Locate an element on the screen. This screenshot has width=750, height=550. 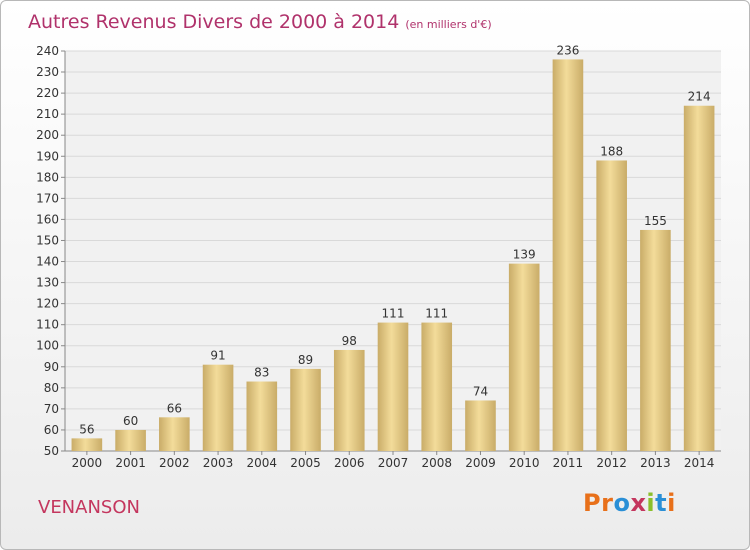
bar-value-label: 56 is located at coordinates (86, 429).